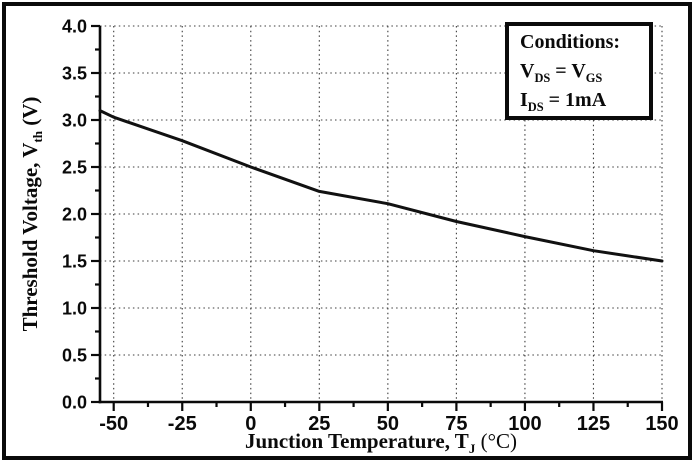 The width and height of the screenshot is (697, 470). I want to click on y-tick-label: 2.0, so click(74, 215).